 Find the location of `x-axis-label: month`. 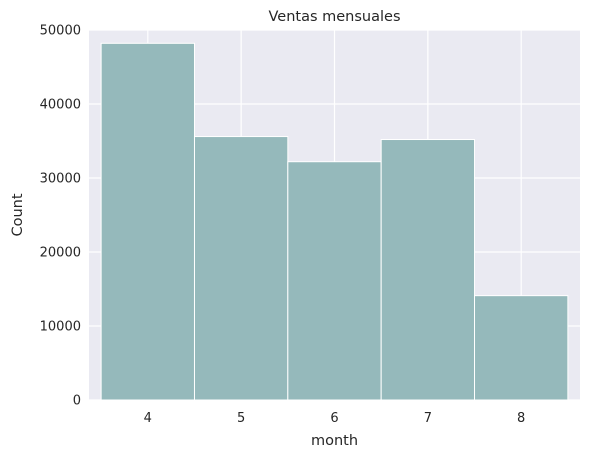

x-axis-label: month is located at coordinates (334, 441).